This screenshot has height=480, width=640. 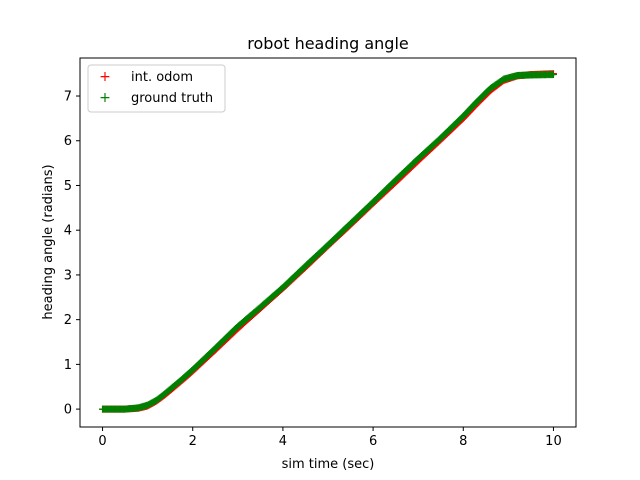 I want to click on legend-box, so click(x=156, y=88).